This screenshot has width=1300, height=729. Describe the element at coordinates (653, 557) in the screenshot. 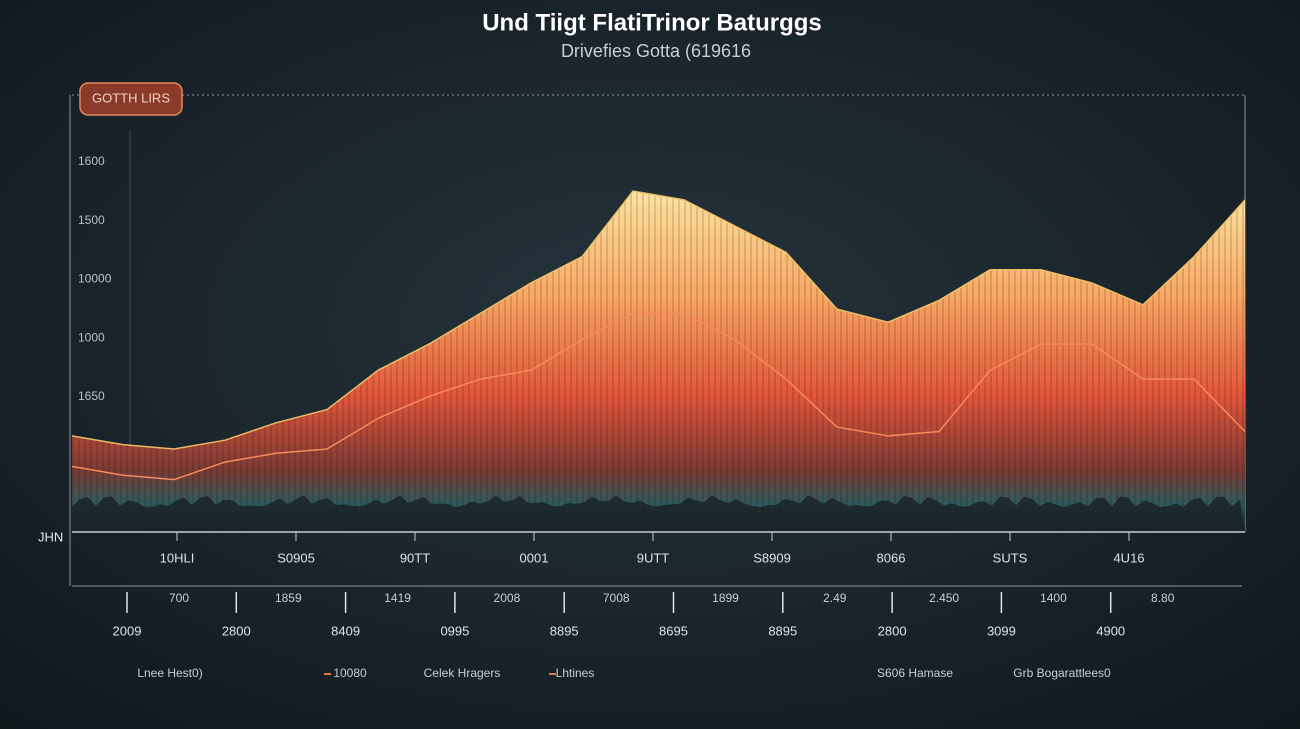

I see `x-tick-label: 9UTT` at that location.